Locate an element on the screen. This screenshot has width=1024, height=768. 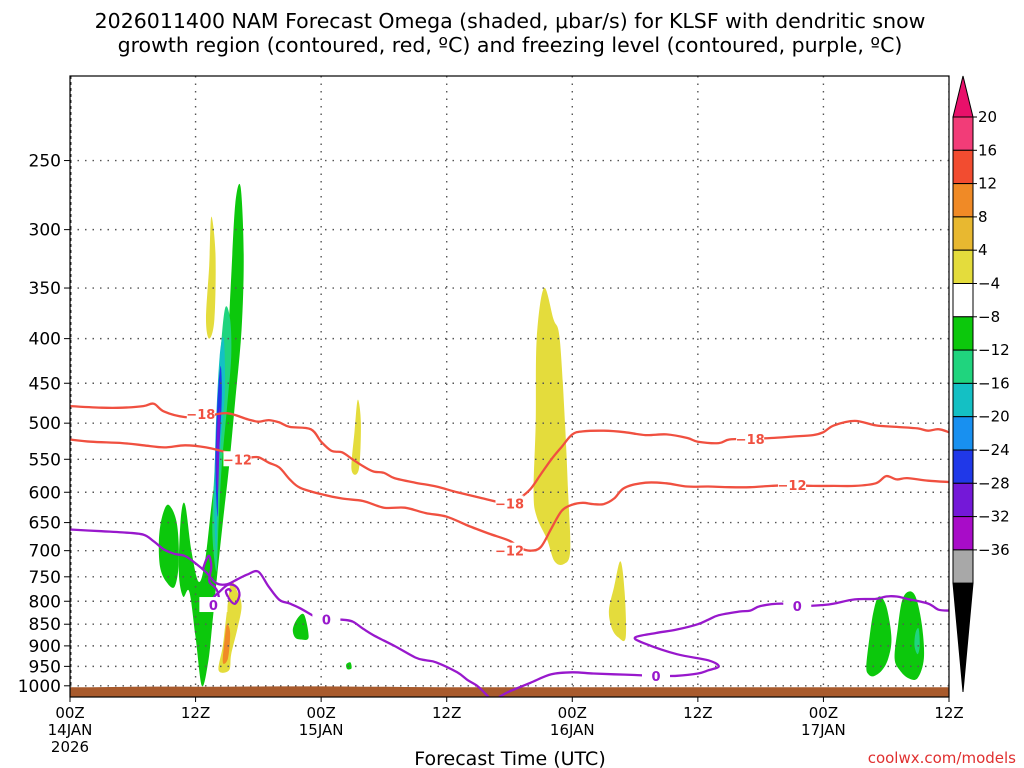
y-tick-label-800: 800 is located at coordinates (45, 602).